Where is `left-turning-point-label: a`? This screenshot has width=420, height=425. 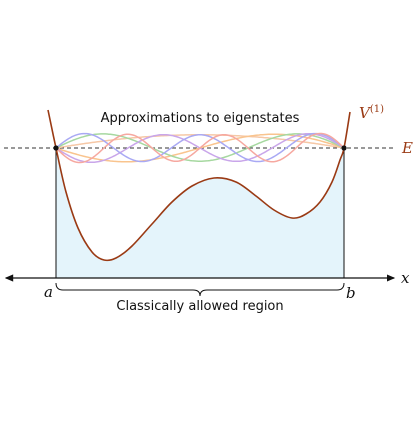 left-turning-point-label: a is located at coordinates (48, 292).